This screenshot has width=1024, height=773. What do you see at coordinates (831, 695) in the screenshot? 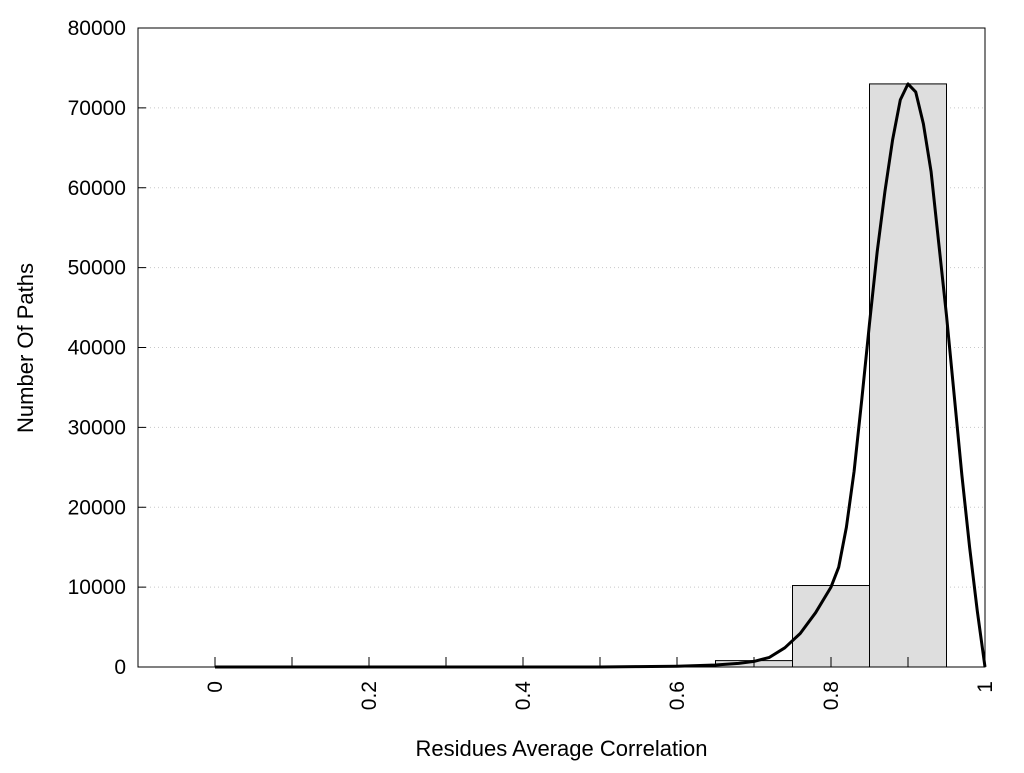
I see `x-tick-label: 0.8` at bounding box center [831, 695].